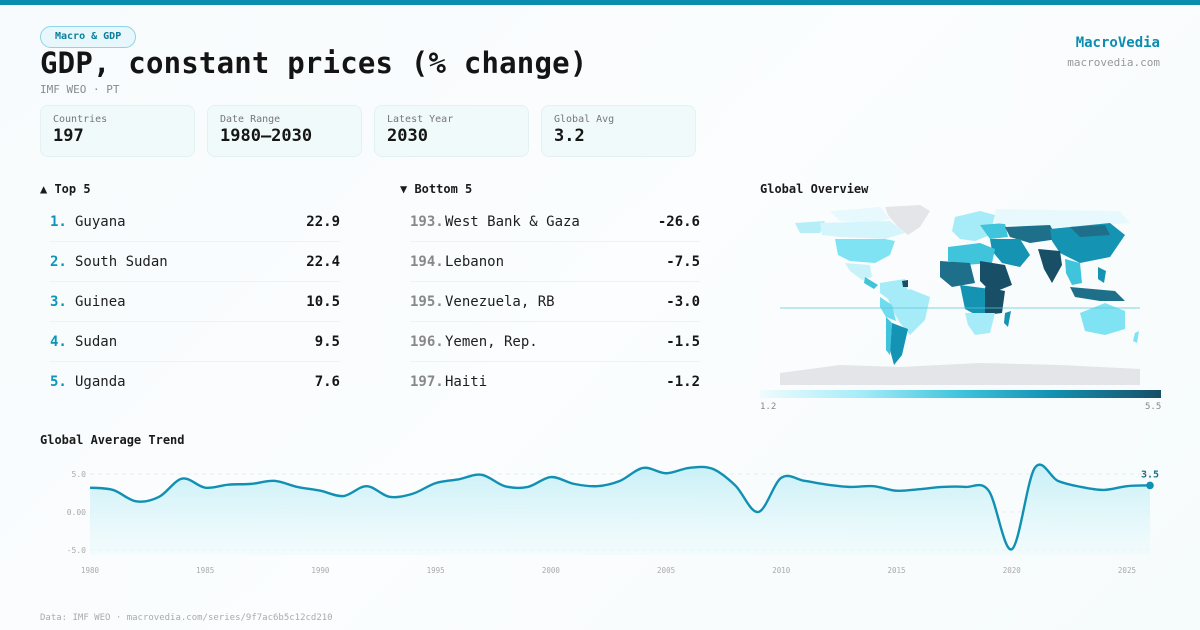 The width and height of the screenshot is (1200, 630). What do you see at coordinates (889, 336) in the screenshot?
I see `region-chile` at bounding box center [889, 336].